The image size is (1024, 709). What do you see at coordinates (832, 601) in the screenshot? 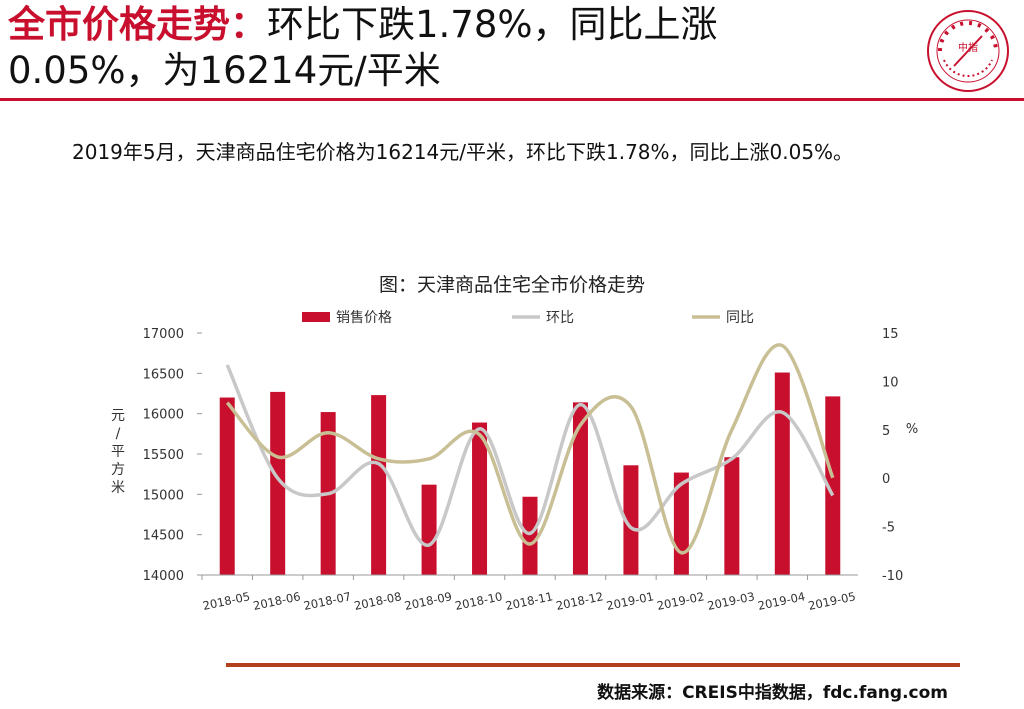
I see `x-tick-label: 2019-05` at bounding box center [832, 601].